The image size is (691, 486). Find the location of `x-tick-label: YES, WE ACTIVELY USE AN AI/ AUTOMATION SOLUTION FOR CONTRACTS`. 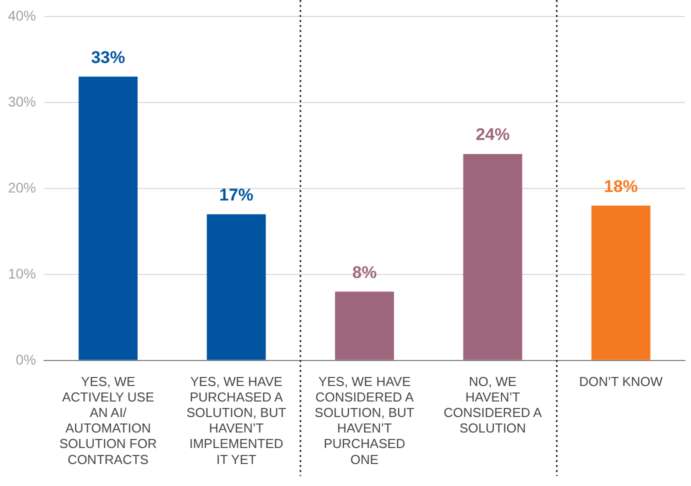

x-tick-label: YES, WE ACTIVELY USE AN AI/ AUTOMATION SOLUTION FOR CONTRACTS is located at coordinates (108, 420).